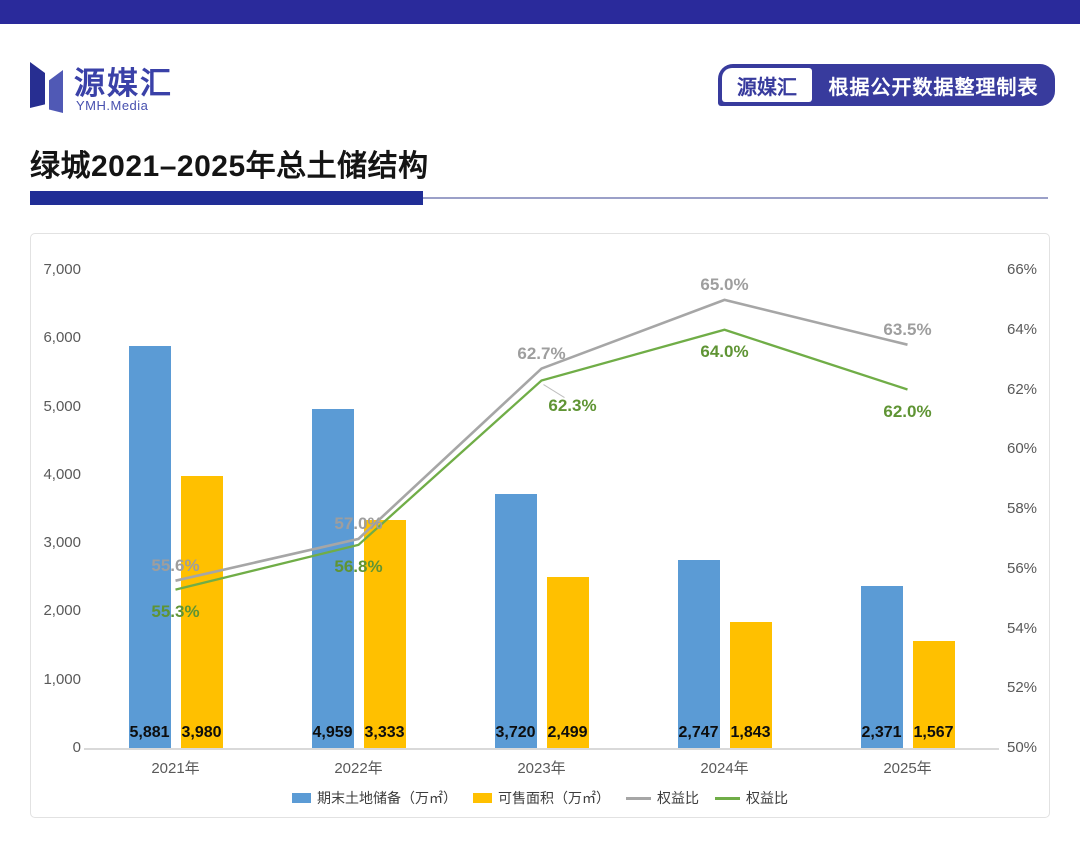 This screenshot has height=853, width=1080. Describe the element at coordinates (229, 166) in the screenshot. I see `page-title: 绿城2021–2025年总土储结构` at that location.